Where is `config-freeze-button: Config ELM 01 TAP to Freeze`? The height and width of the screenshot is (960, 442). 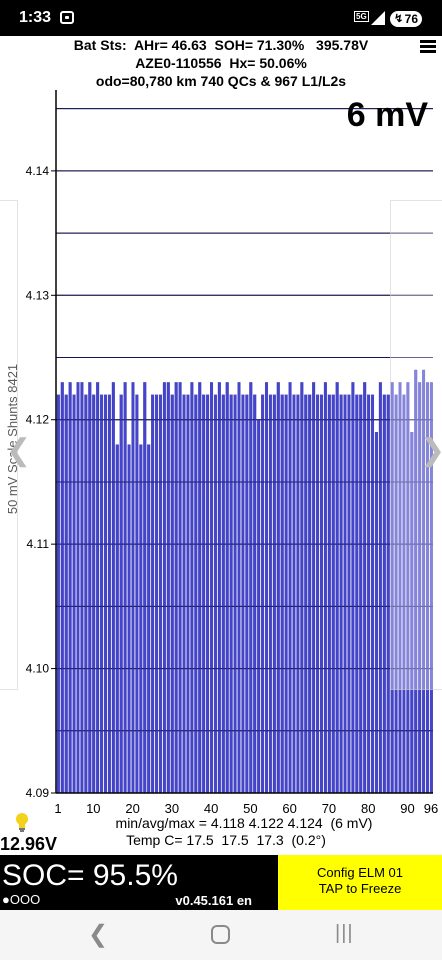
config-freeze-button: Config ELM 01 TAP to Freeze is located at coordinates (360, 882).